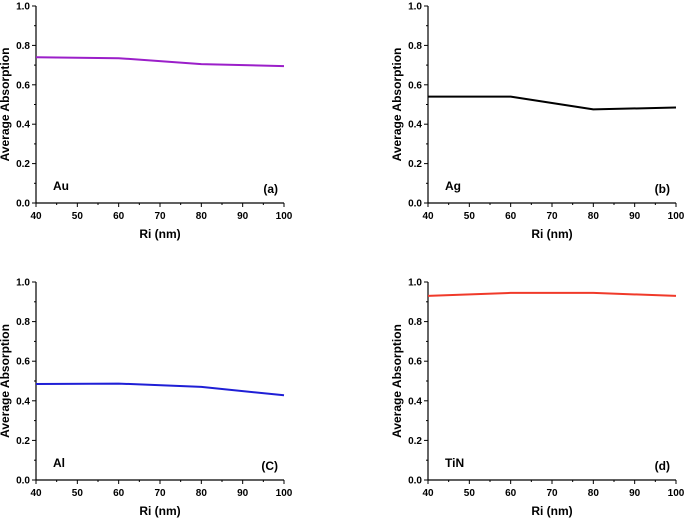 This screenshot has height=524, width=685. Describe the element at coordinates (61, 186) in the screenshot. I see `material-label: Au` at that location.